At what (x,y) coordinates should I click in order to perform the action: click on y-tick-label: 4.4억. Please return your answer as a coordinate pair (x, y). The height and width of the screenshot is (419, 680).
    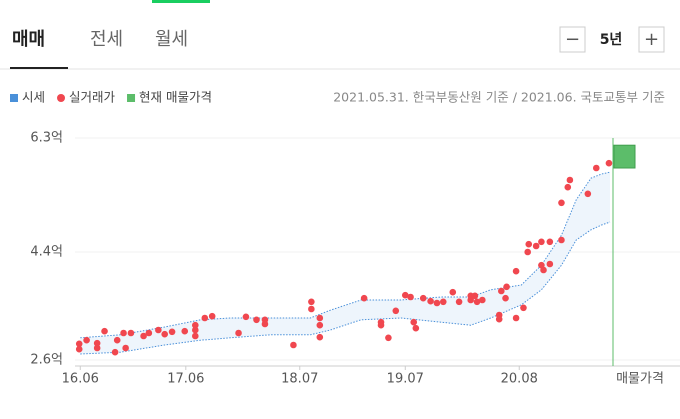
    Looking at the image, I should click on (46, 252).